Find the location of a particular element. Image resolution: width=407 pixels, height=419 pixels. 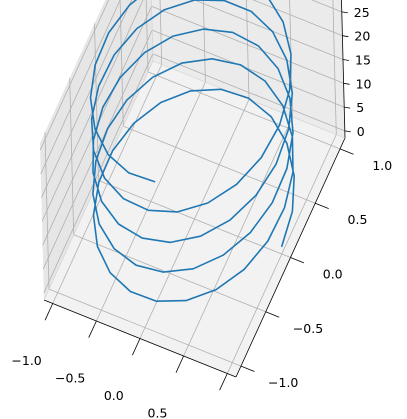

x-tick-label: 0.5 is located at coordinates (158, 412).